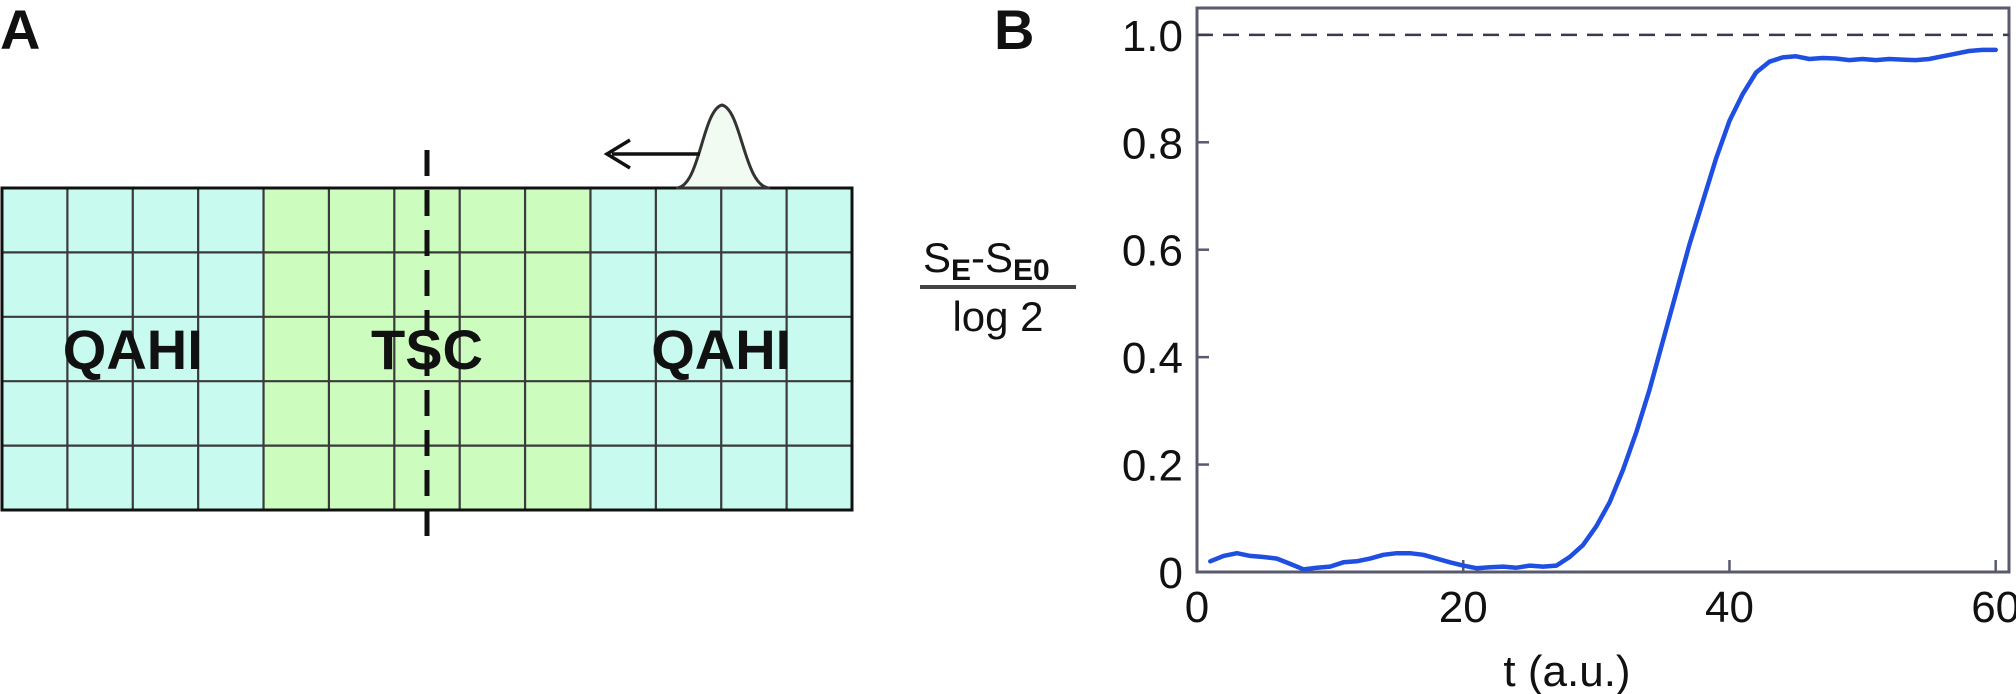 The width and height of the screenshot is (2016, 694). What do you see at coordinates (961, 270) in the screenshot?
I see `ylabel-sub1: E` at bounding box center [961, 270].